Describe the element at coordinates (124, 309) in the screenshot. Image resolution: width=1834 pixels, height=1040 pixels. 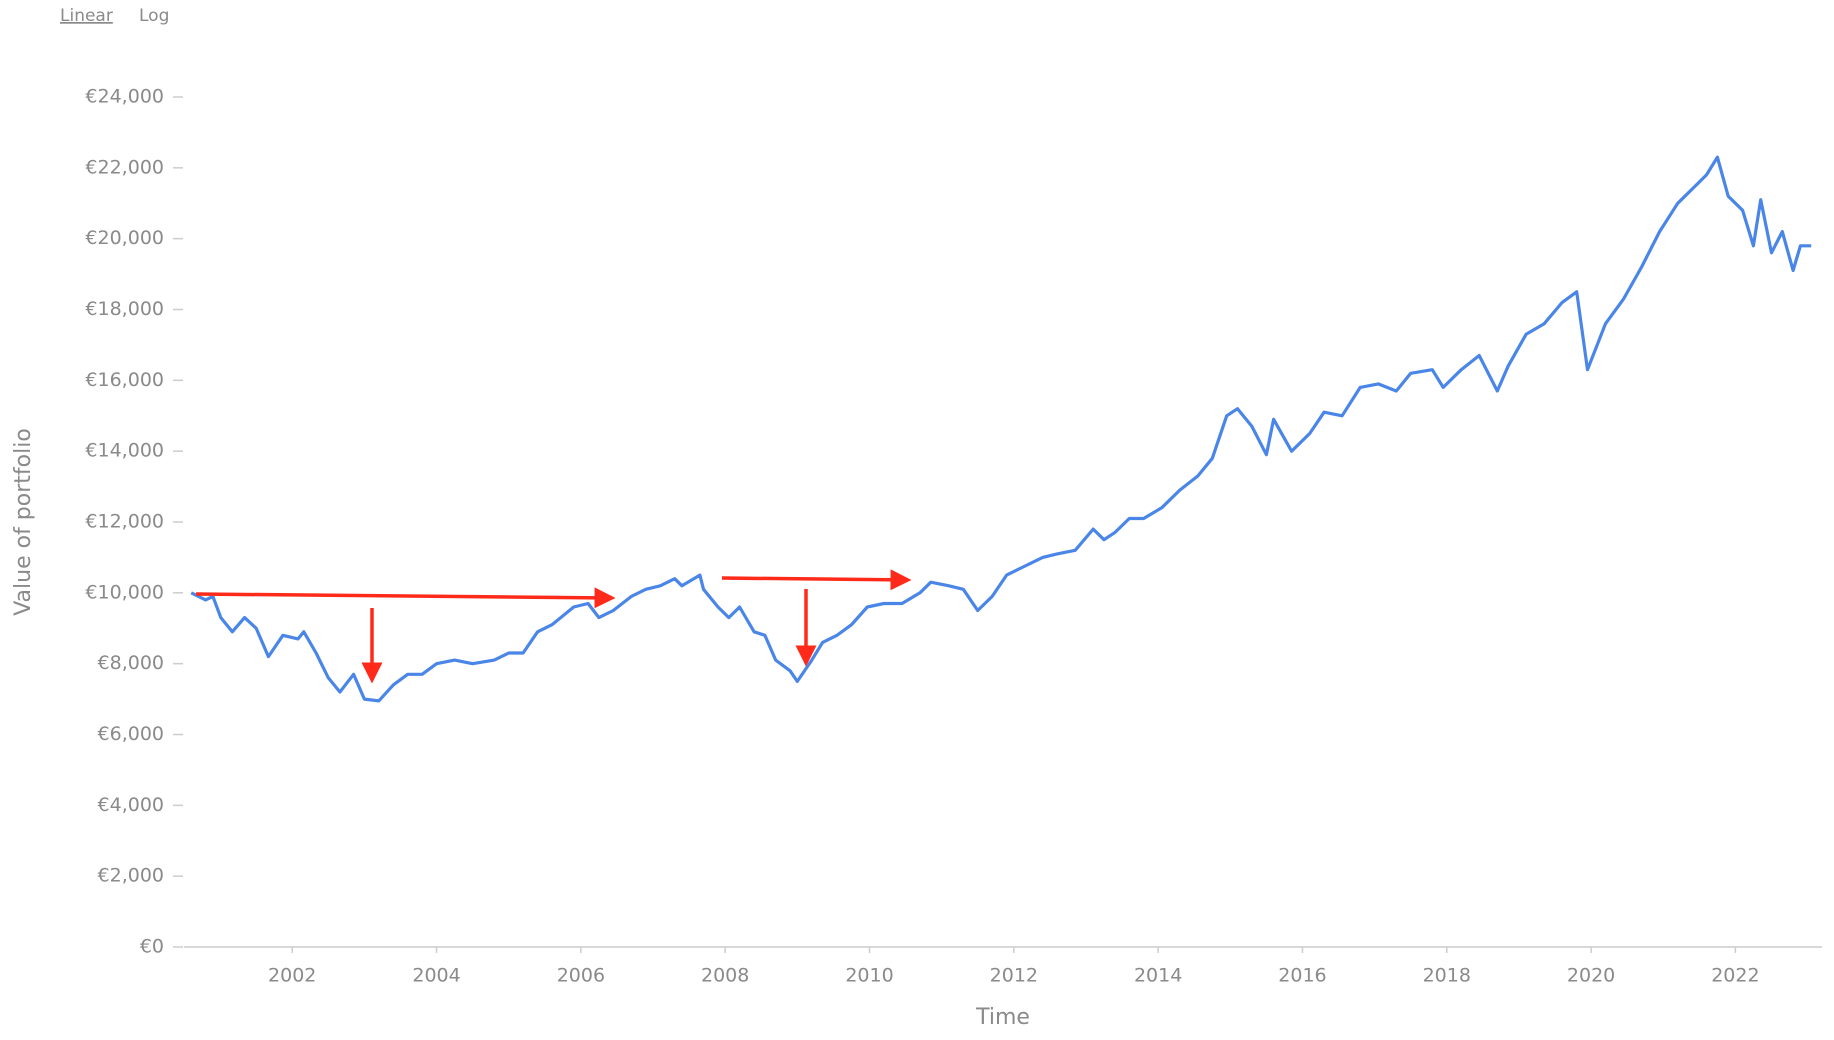
I see `y-tick-label: €18,000` at that location.